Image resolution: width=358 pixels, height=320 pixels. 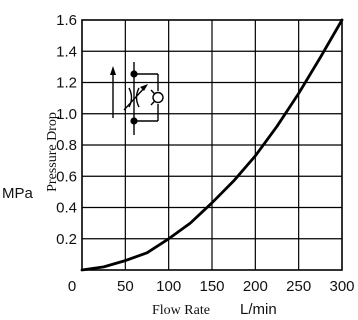 I want to click on x-axis-title: Flow Rate, so click(x=181, y=310).